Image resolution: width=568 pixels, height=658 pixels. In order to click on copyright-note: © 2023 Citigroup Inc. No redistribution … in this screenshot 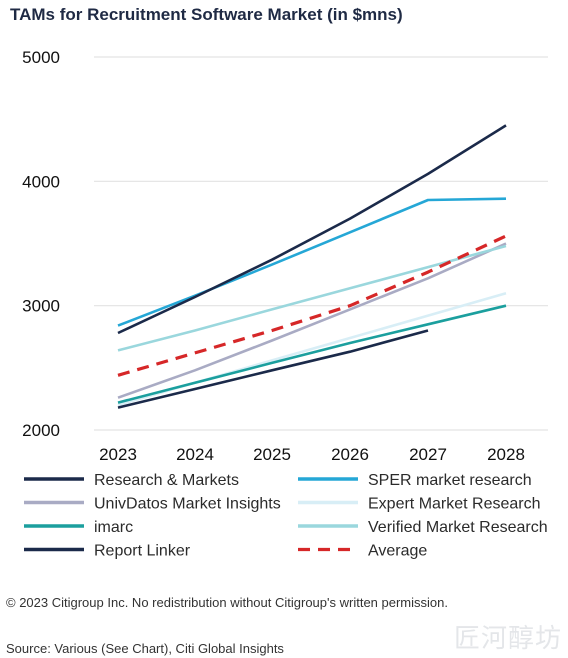, I will do `click(227, 602)`.